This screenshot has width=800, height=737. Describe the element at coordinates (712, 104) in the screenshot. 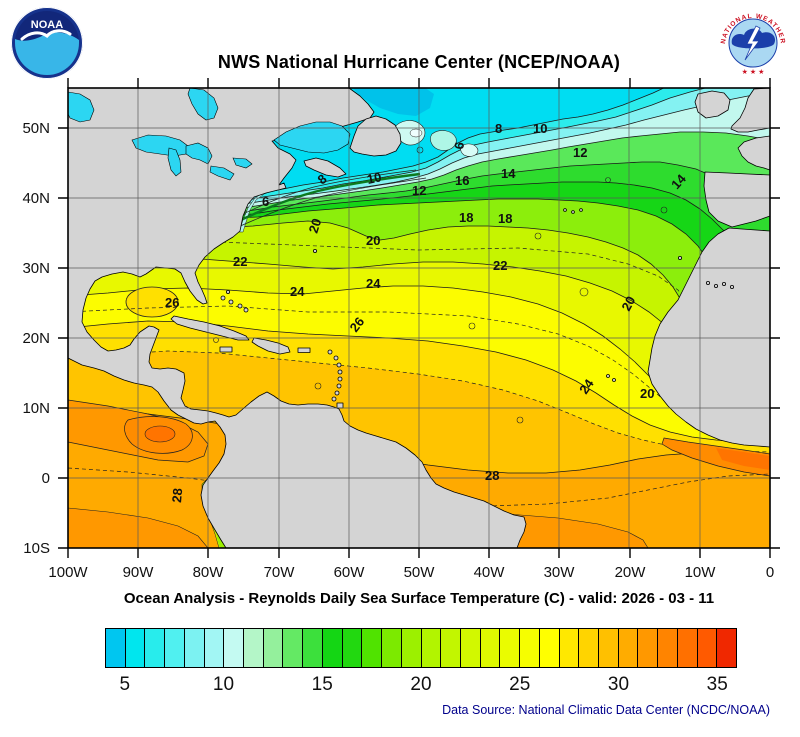

I see `ireland` at that location.